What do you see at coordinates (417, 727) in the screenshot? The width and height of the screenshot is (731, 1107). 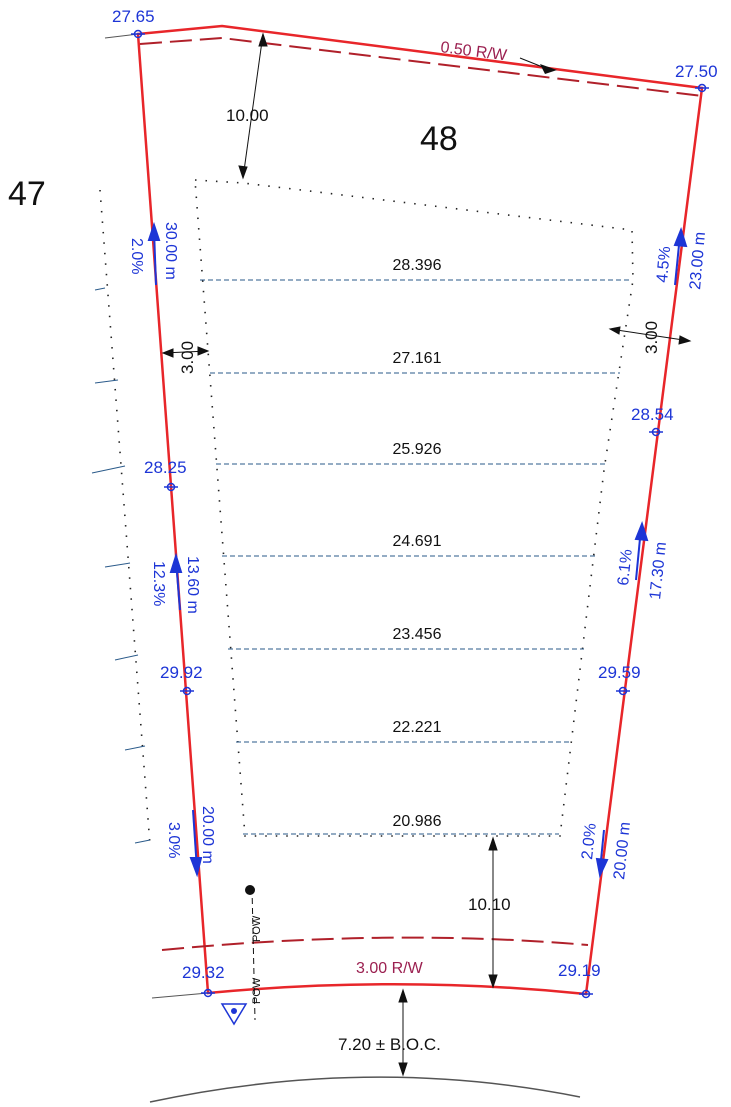 I see `contour-label: 22.221` at bounding box center [417, 727].